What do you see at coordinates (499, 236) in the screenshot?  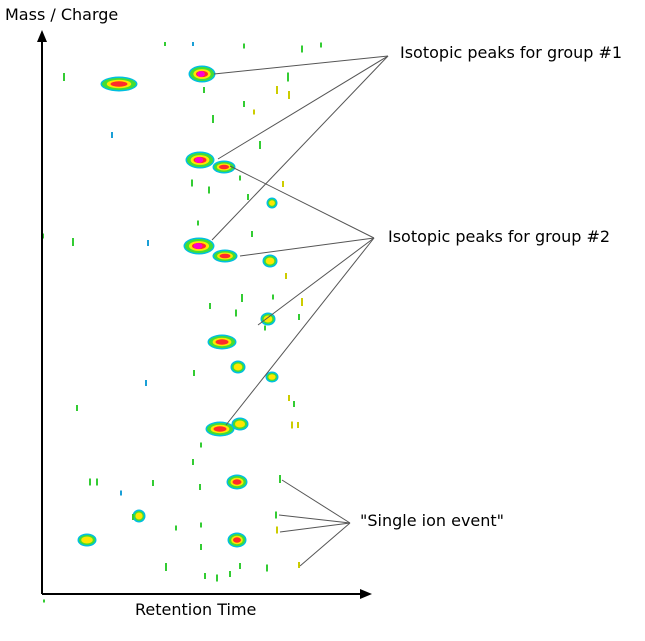 I see `annotation-group-2: Isotopic peaks for group #2` at bounding box center [499, 236].